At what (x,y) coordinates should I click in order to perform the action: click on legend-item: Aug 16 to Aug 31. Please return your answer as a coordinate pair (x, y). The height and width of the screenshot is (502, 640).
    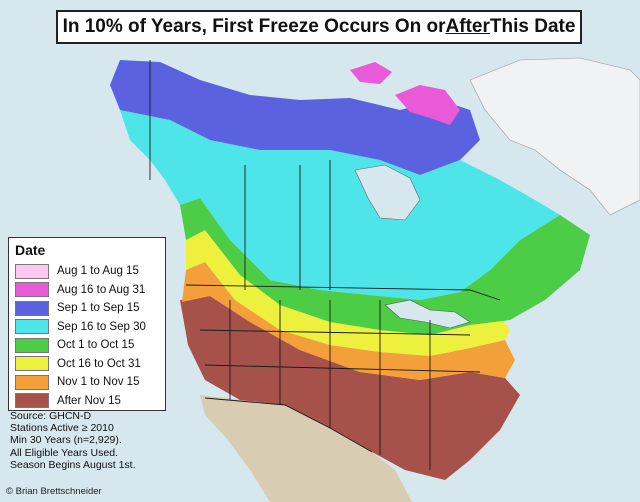
    Looking at the image, I should click on (87, 290).